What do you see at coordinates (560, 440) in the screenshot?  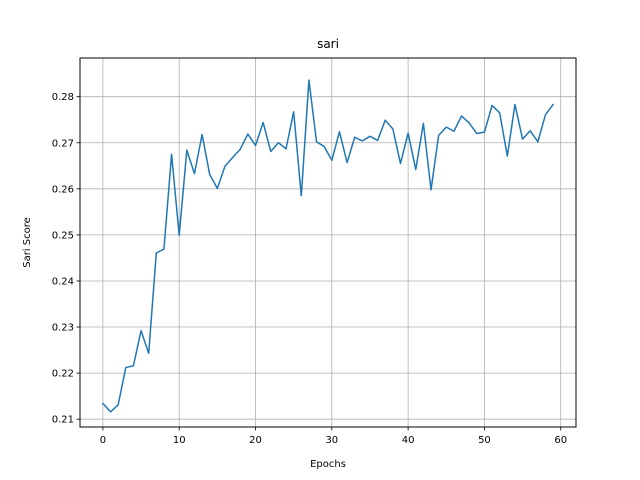 I see `x-tick-label: 60` at bounding box center [560, 440].